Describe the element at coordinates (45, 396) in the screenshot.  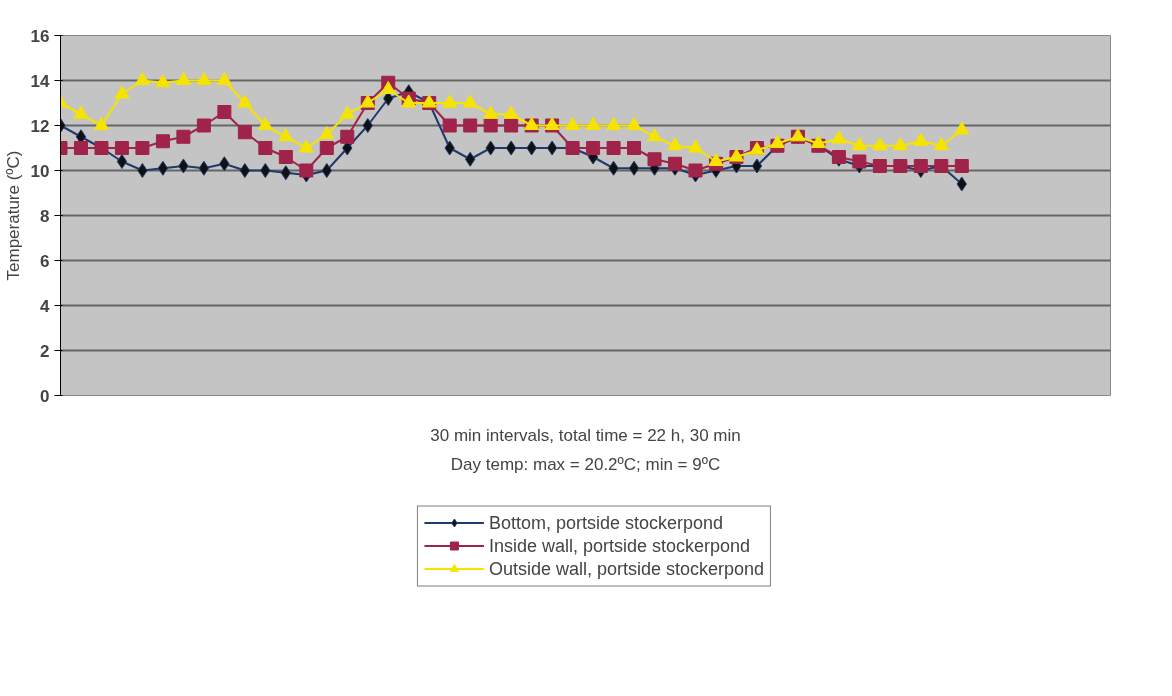
I see `y-tick-label: 0` at that location.